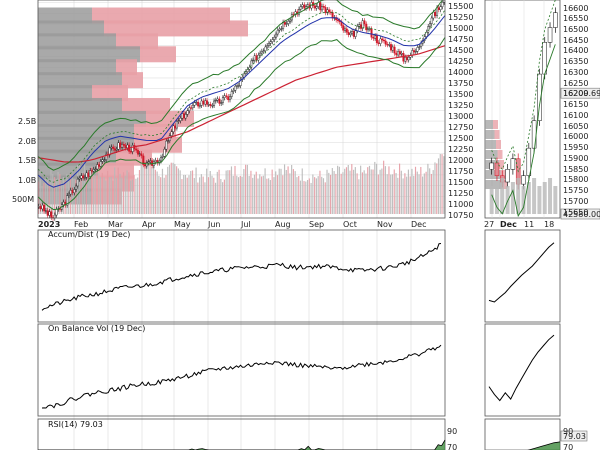 This screenshot has height=450, width=600. What do you see at coordinates (575, 169) in the screenshot?
I see `detail-price-tick: 15850` at bounding box center [575, 169].